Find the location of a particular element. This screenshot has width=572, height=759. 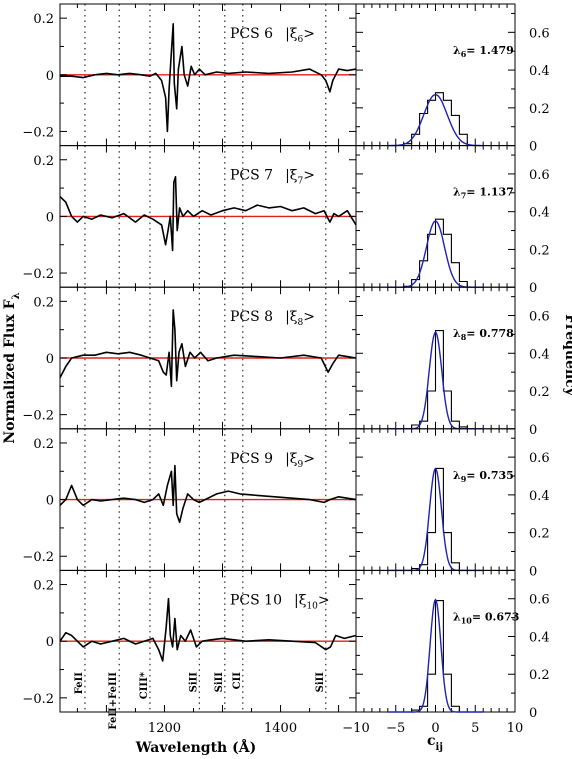

lambda-value: = 1.137 is located at coordinates (490, 192).